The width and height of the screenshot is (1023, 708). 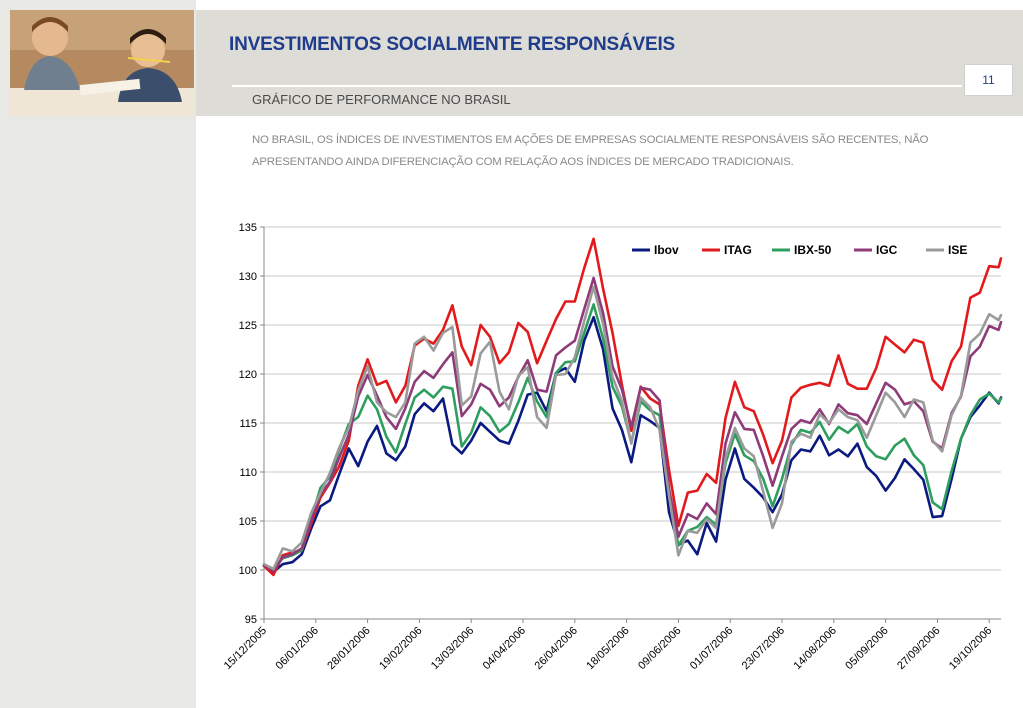 I want to click on y-tick-label: 115, so click(x=248, y=424).